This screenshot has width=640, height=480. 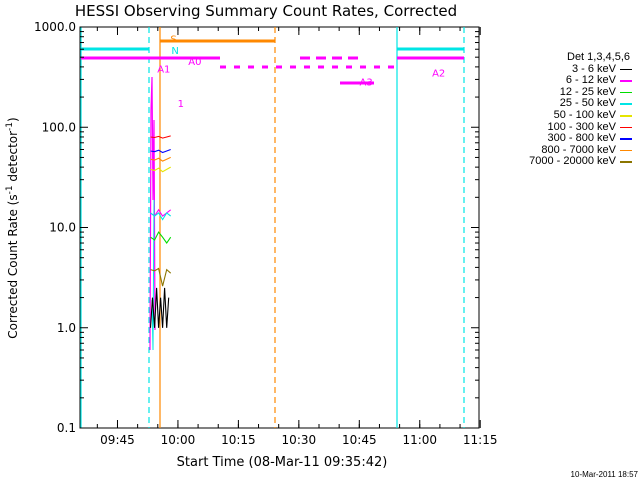 What do you see at coordinates (480, 440) in the screenshot?
I see `x-tick-label: 11:15` at bounding box center [480, 440].